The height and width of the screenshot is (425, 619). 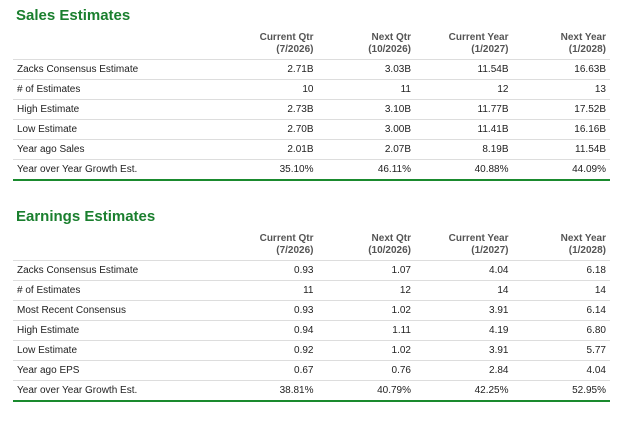 I want to click on cell-value: 0.94, so click(x=269, y=330).